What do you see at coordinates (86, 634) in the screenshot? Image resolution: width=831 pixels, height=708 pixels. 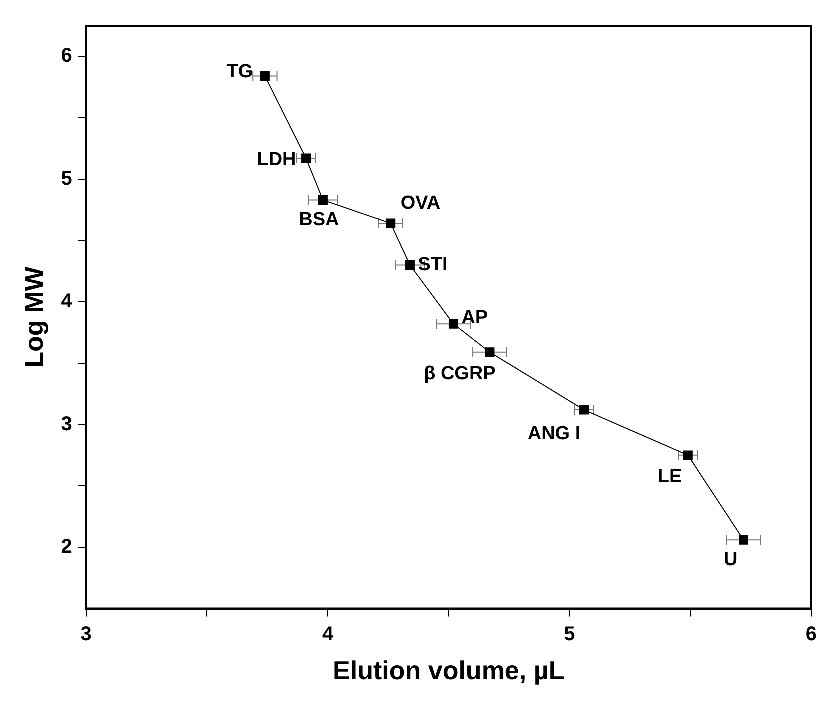 I see `x-tick-label: 3` at bounding box center [86, 634].